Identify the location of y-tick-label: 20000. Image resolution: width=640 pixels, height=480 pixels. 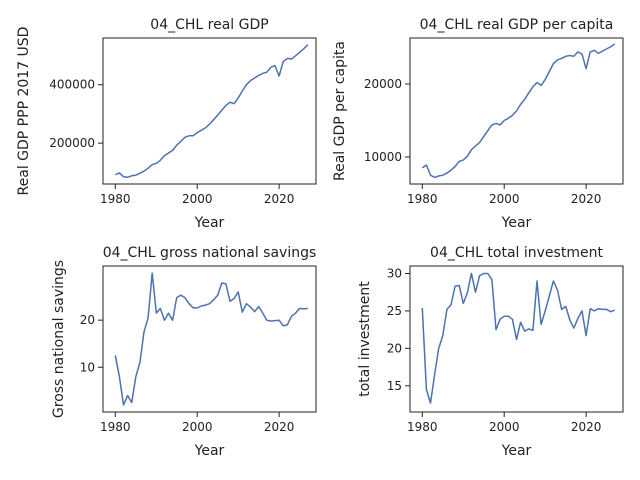
(383, 84).